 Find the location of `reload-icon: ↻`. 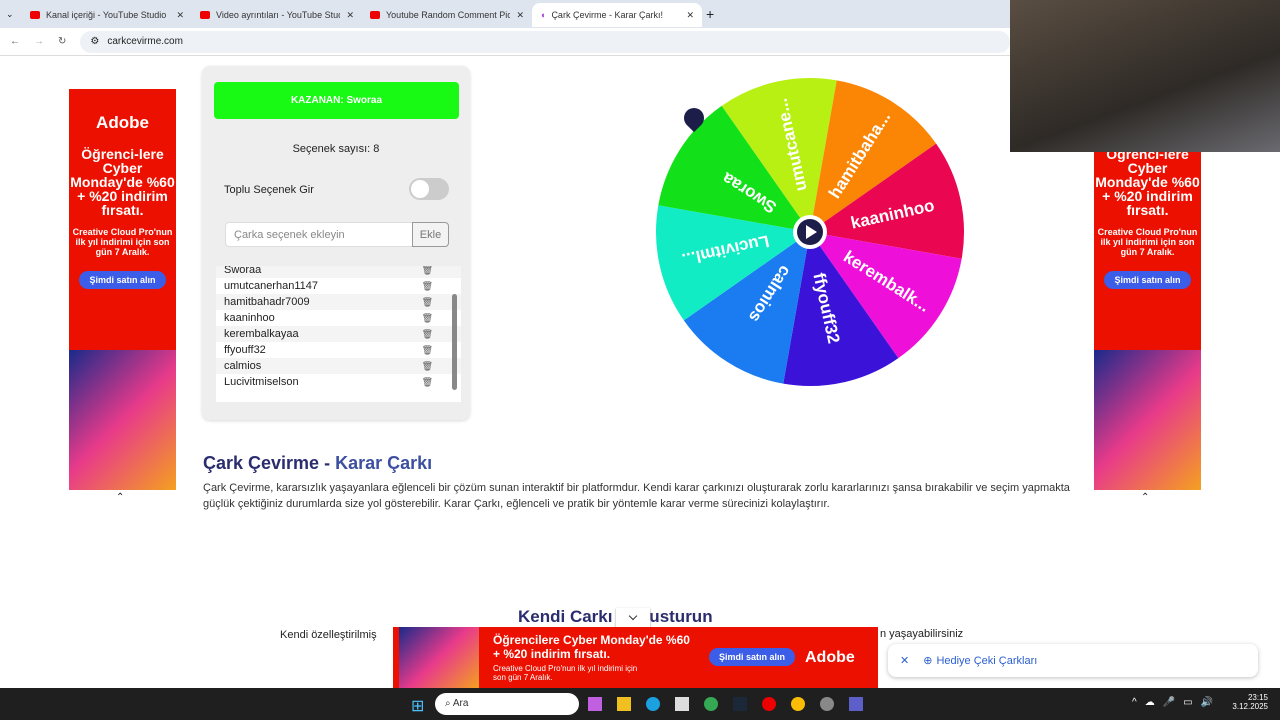

reload-icon: ↻ is located at coordinates (62, 41).